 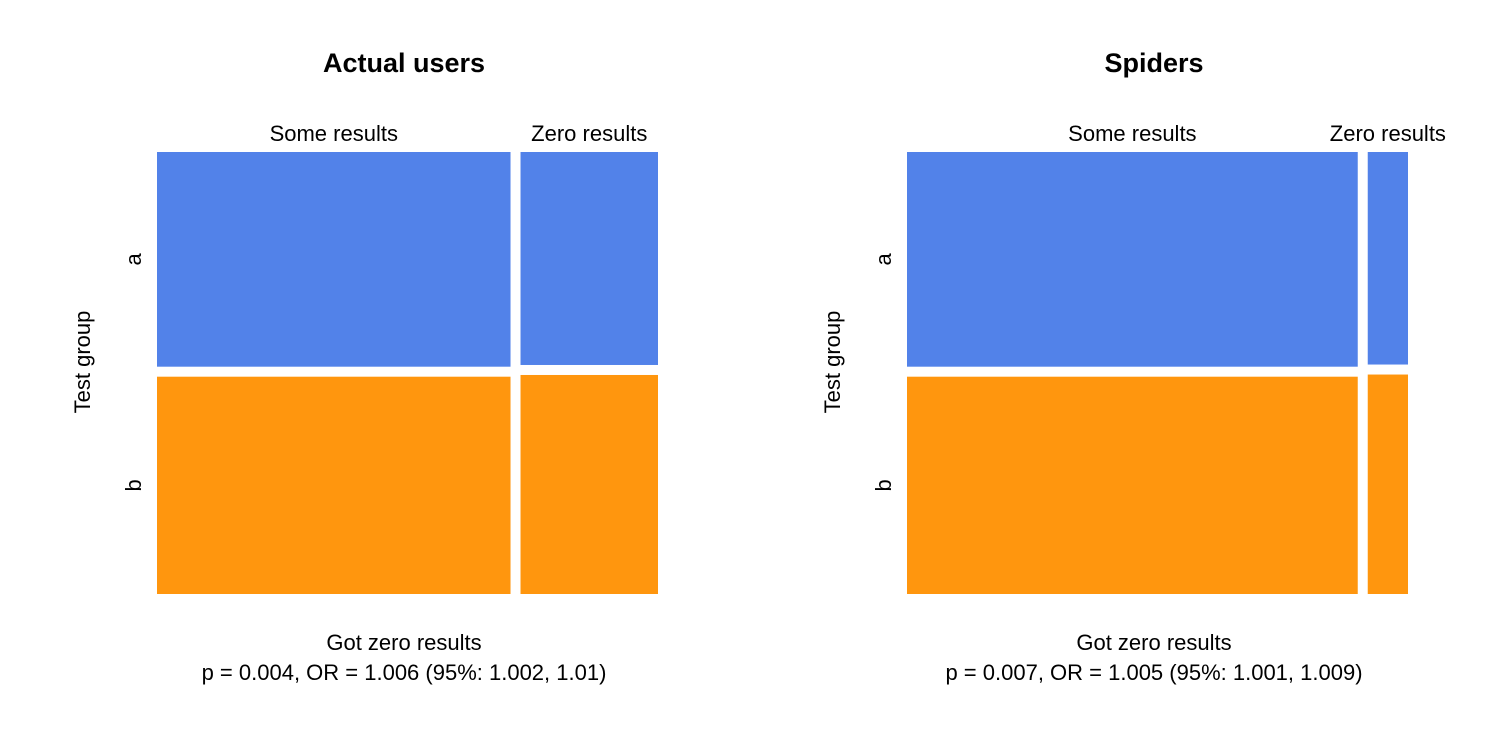 What do you see at coordinates (404, 63) in the screenshot?
I see `chart-title: Actual users` at bounding box center [404, 63].